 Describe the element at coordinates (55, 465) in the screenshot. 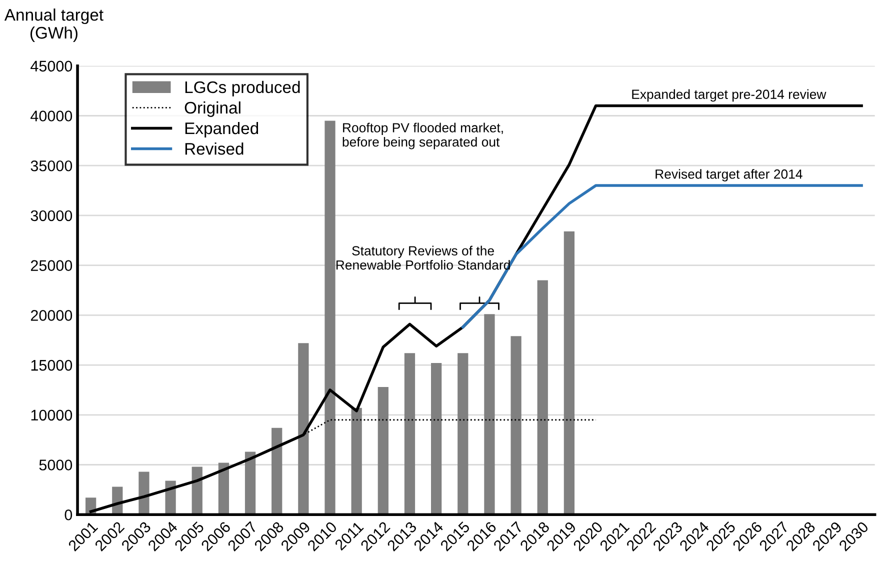

I see `y-tick-label: 5000` at that location.